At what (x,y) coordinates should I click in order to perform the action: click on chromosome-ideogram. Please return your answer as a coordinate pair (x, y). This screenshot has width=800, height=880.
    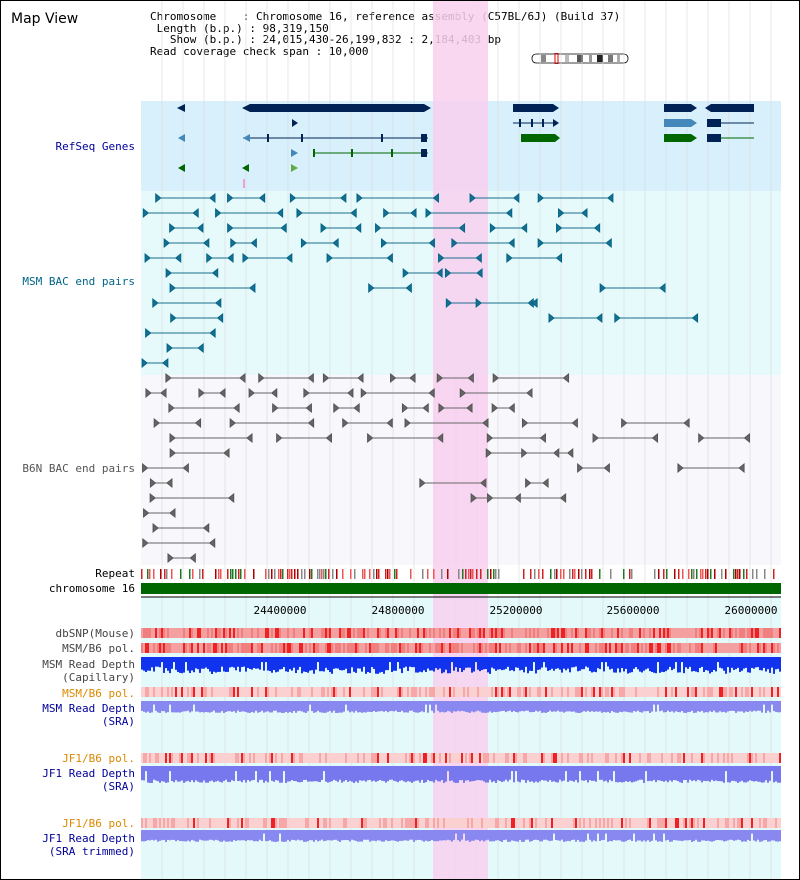
    Looking at the image, I should click on (580, 58).